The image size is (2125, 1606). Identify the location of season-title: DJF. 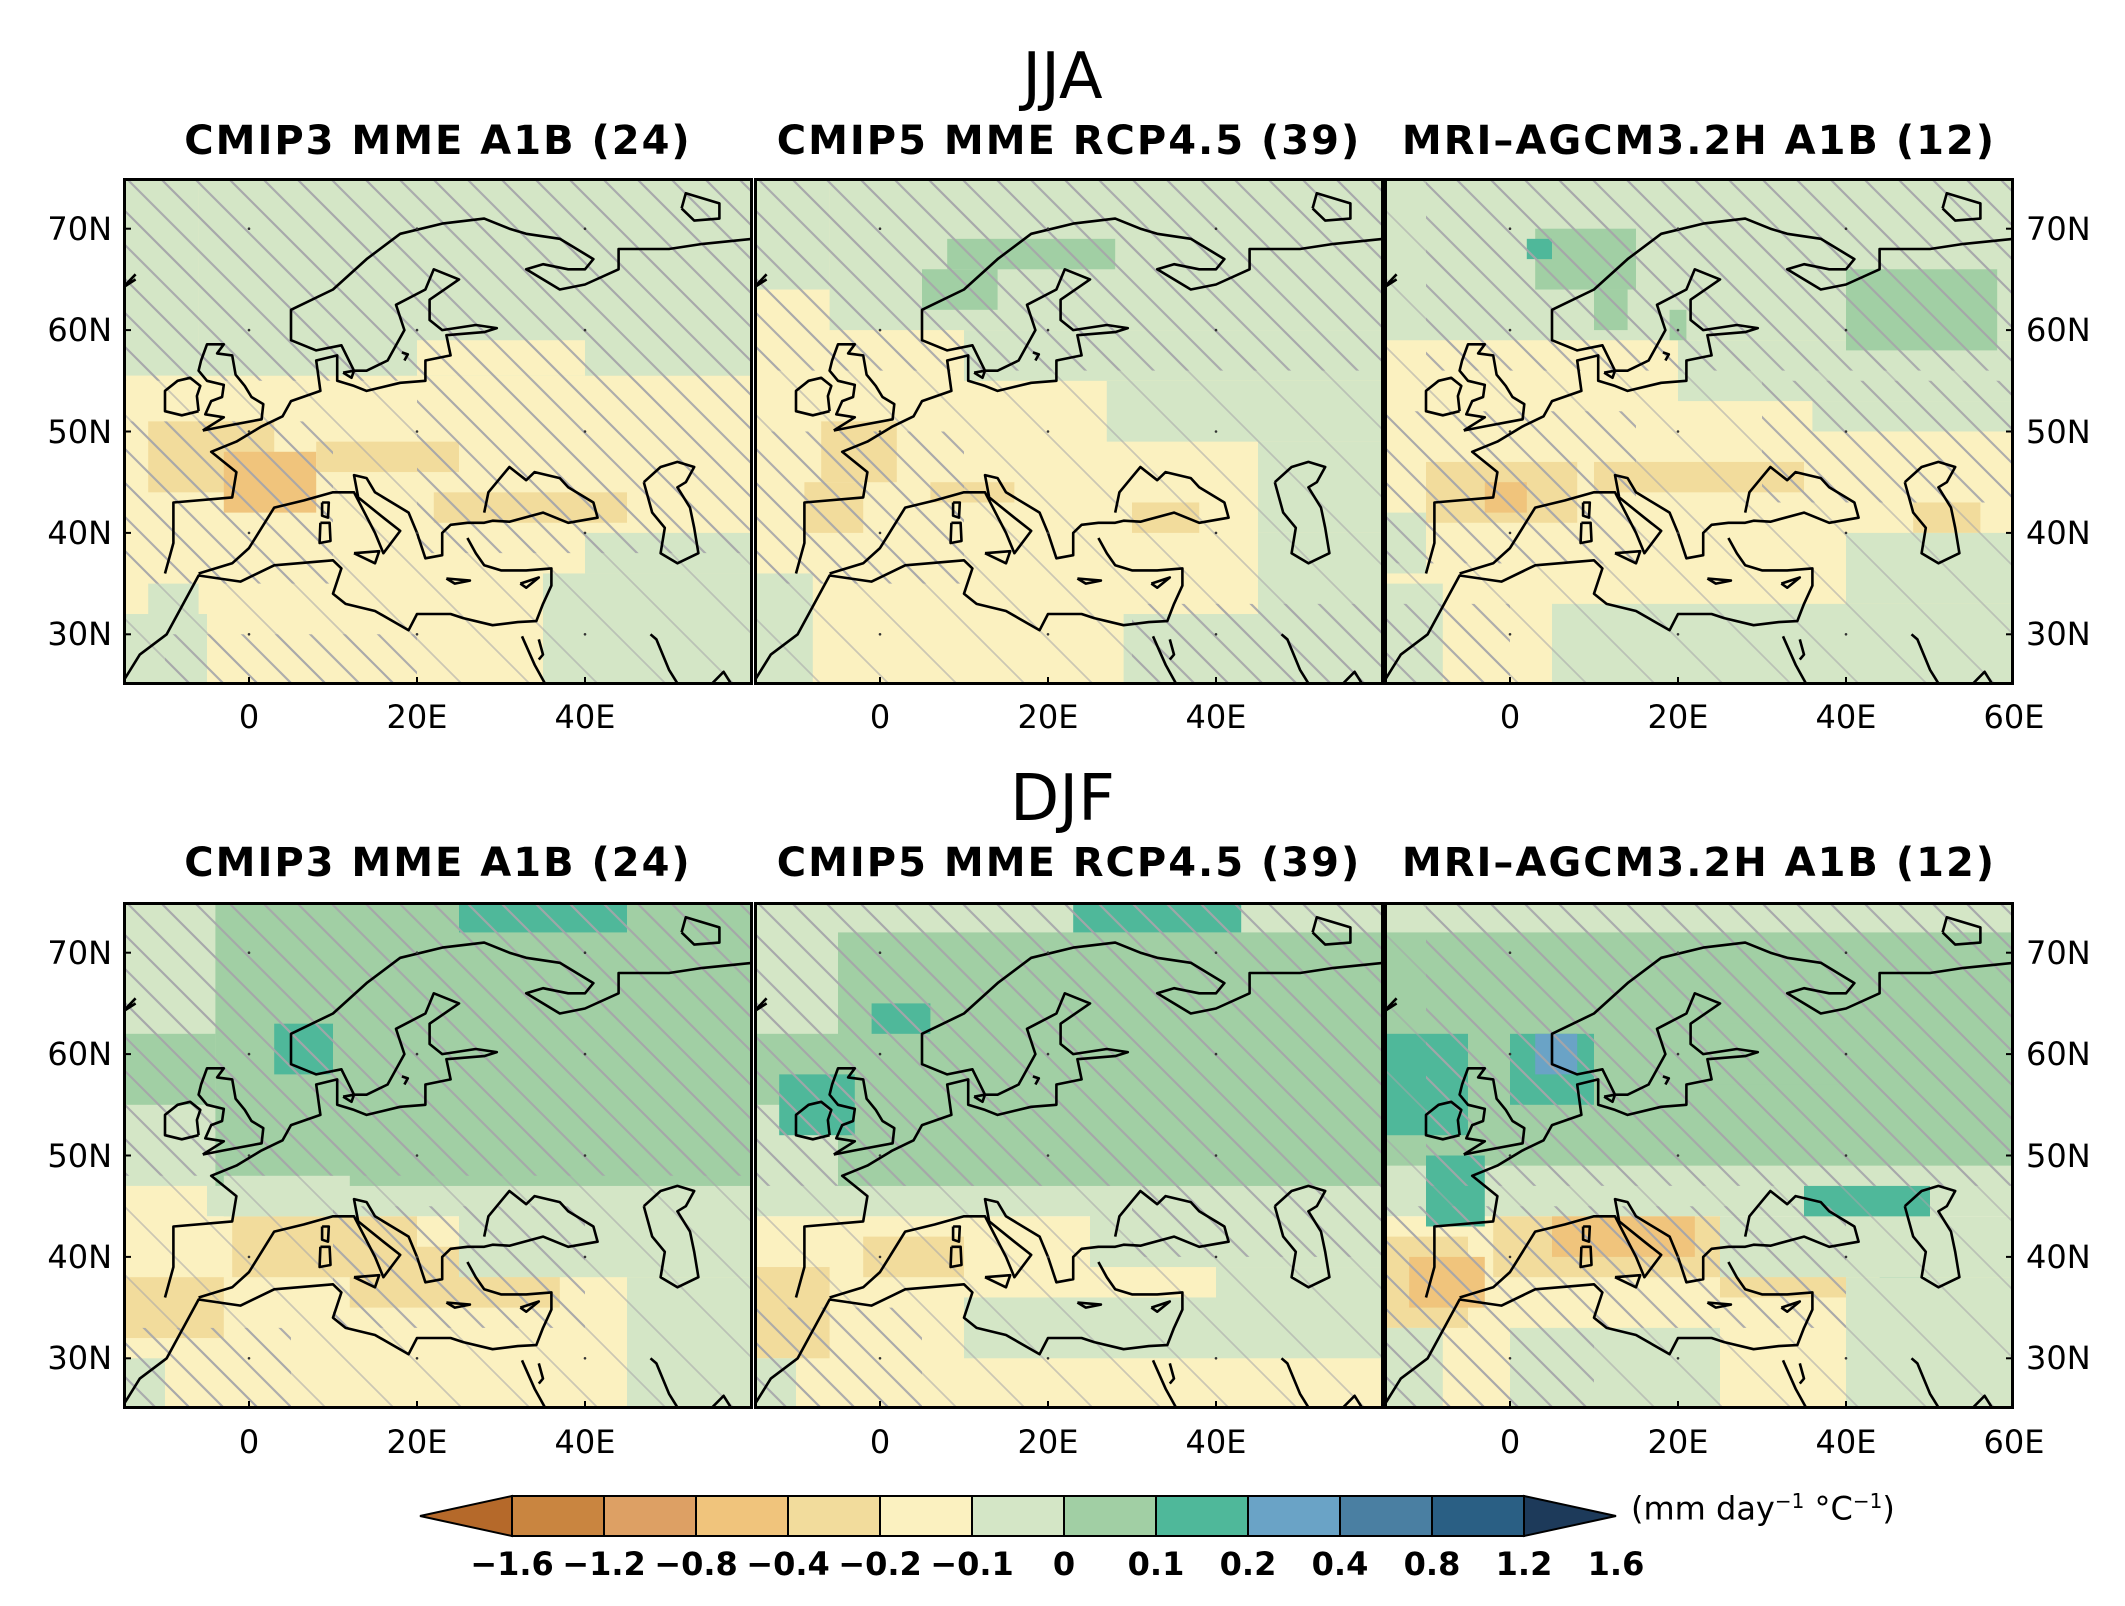
(1062, 799).